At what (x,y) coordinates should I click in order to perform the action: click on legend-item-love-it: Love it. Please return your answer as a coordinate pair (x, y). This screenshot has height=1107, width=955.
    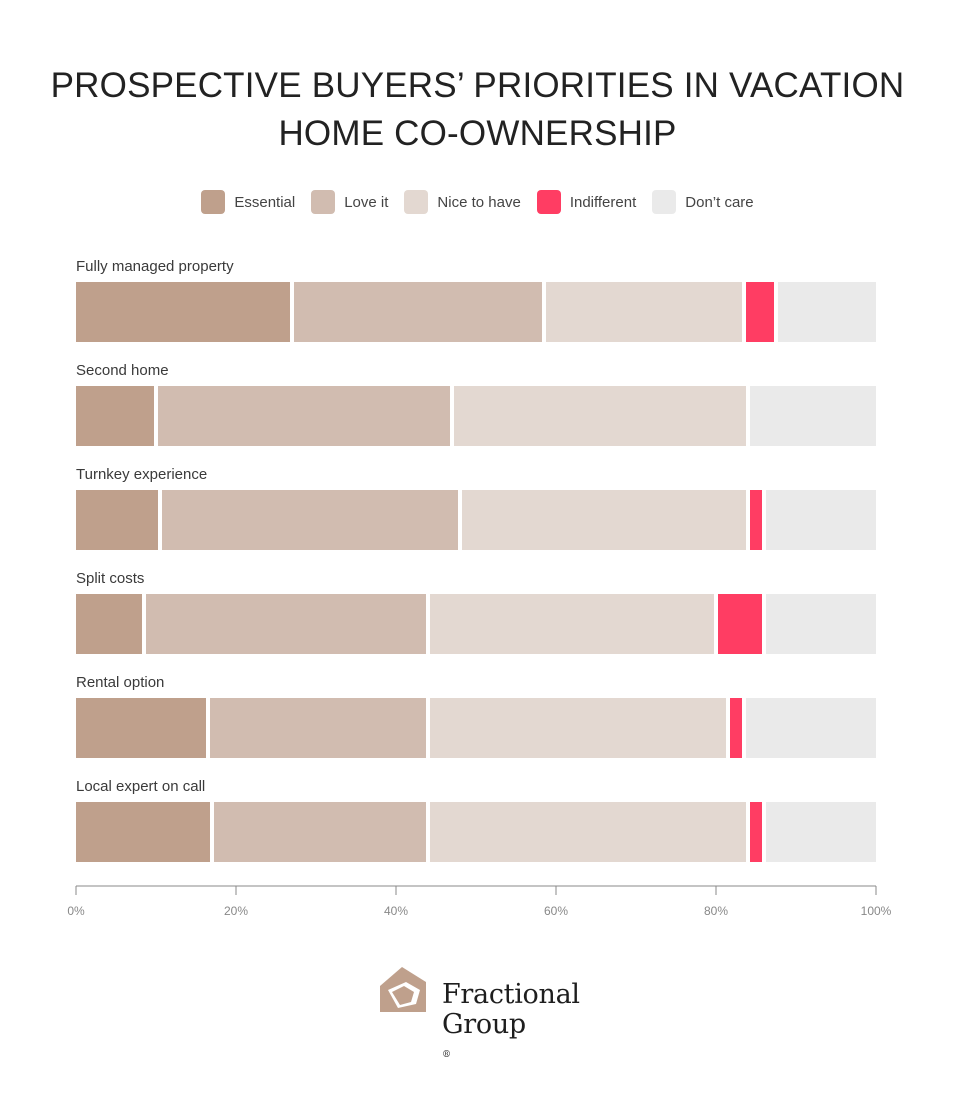
    Looking at the image, I should click on (349, 202).